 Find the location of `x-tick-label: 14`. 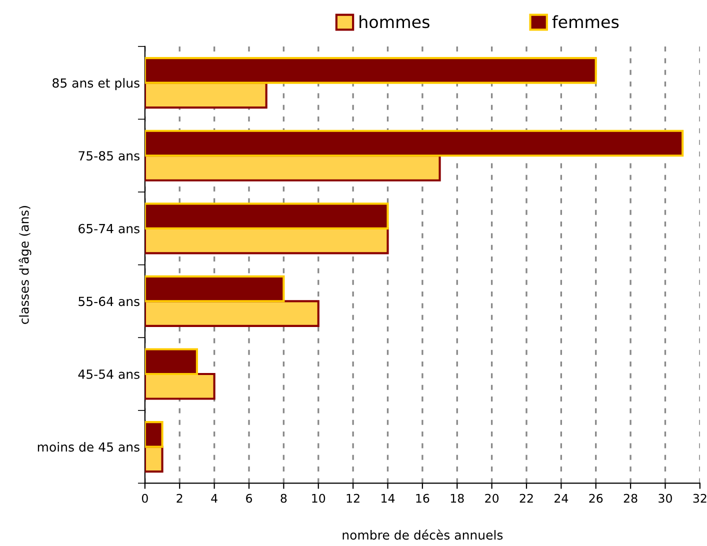

x-tick-label: 14 is located at coordinates (388, 498).